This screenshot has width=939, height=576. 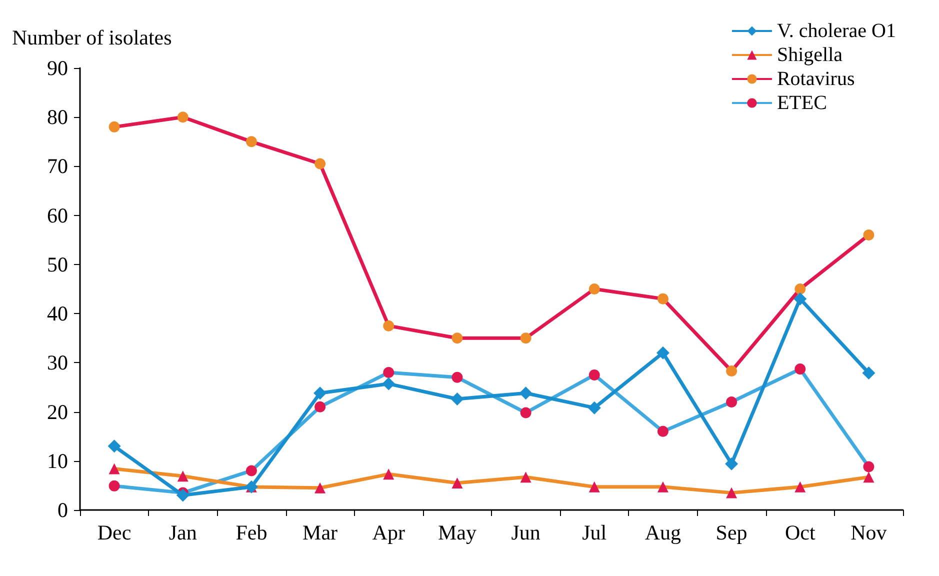 I want to click on x-tick-label: Nov, so click(x=869, y=532).